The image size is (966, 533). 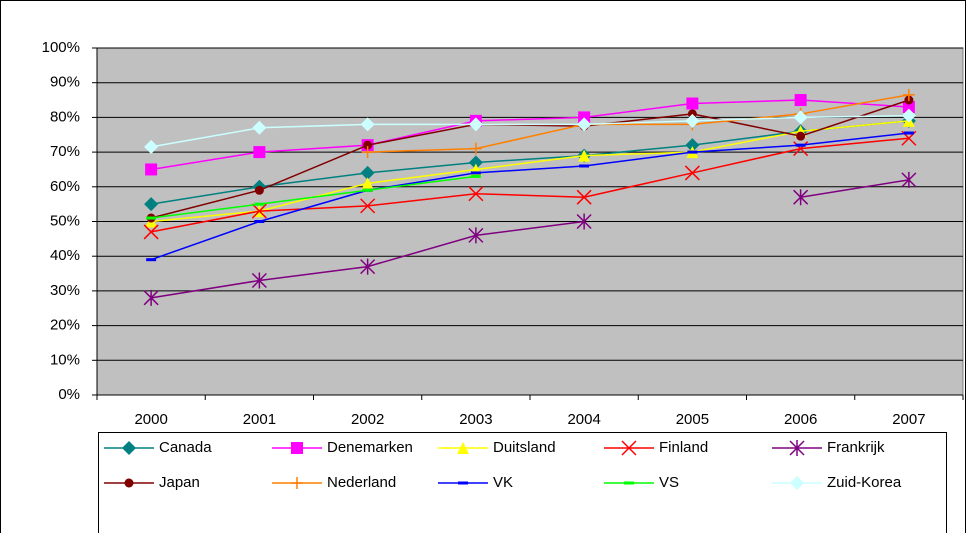 I want to click on y-tick-label: 40%, so click(x=65, y=255).